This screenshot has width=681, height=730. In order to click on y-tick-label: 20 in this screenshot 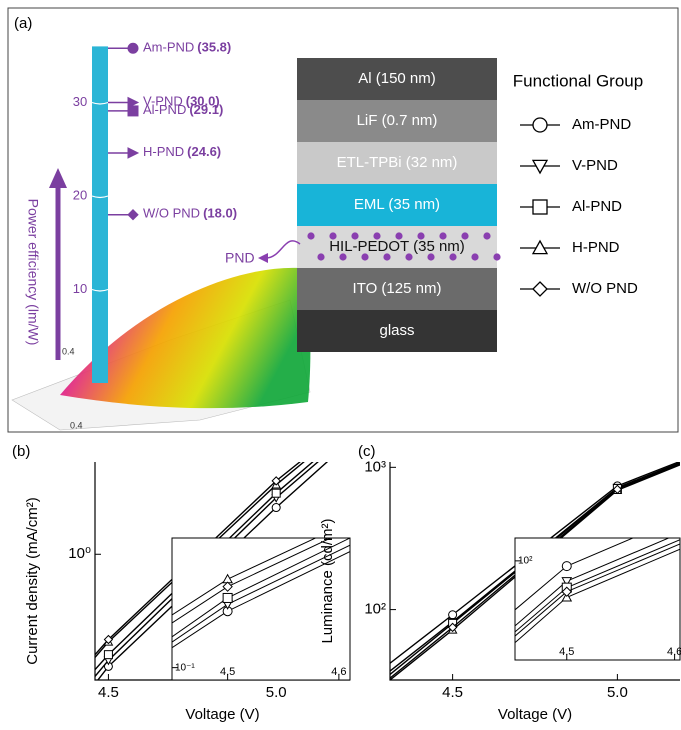, I will do `click(80, 194)`.